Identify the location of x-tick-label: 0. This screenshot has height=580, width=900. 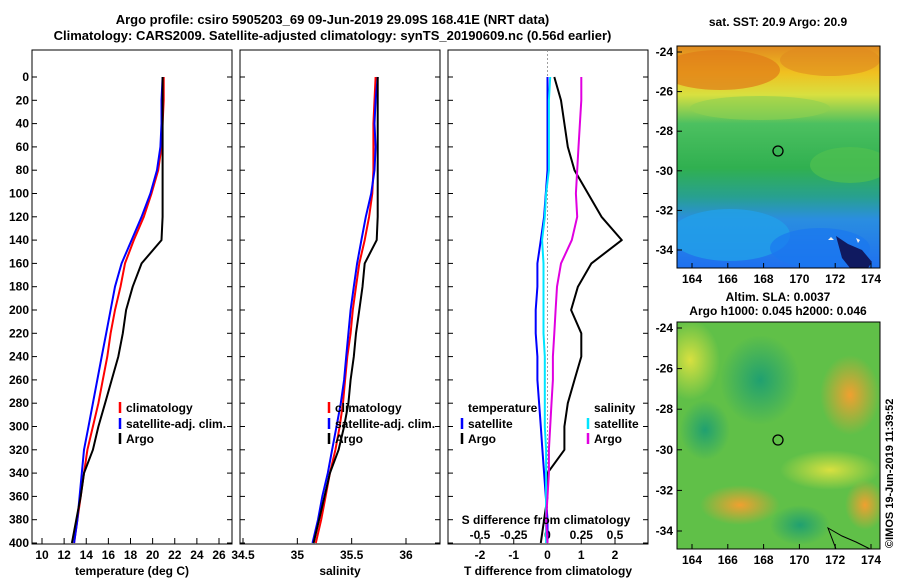
(547, 555).